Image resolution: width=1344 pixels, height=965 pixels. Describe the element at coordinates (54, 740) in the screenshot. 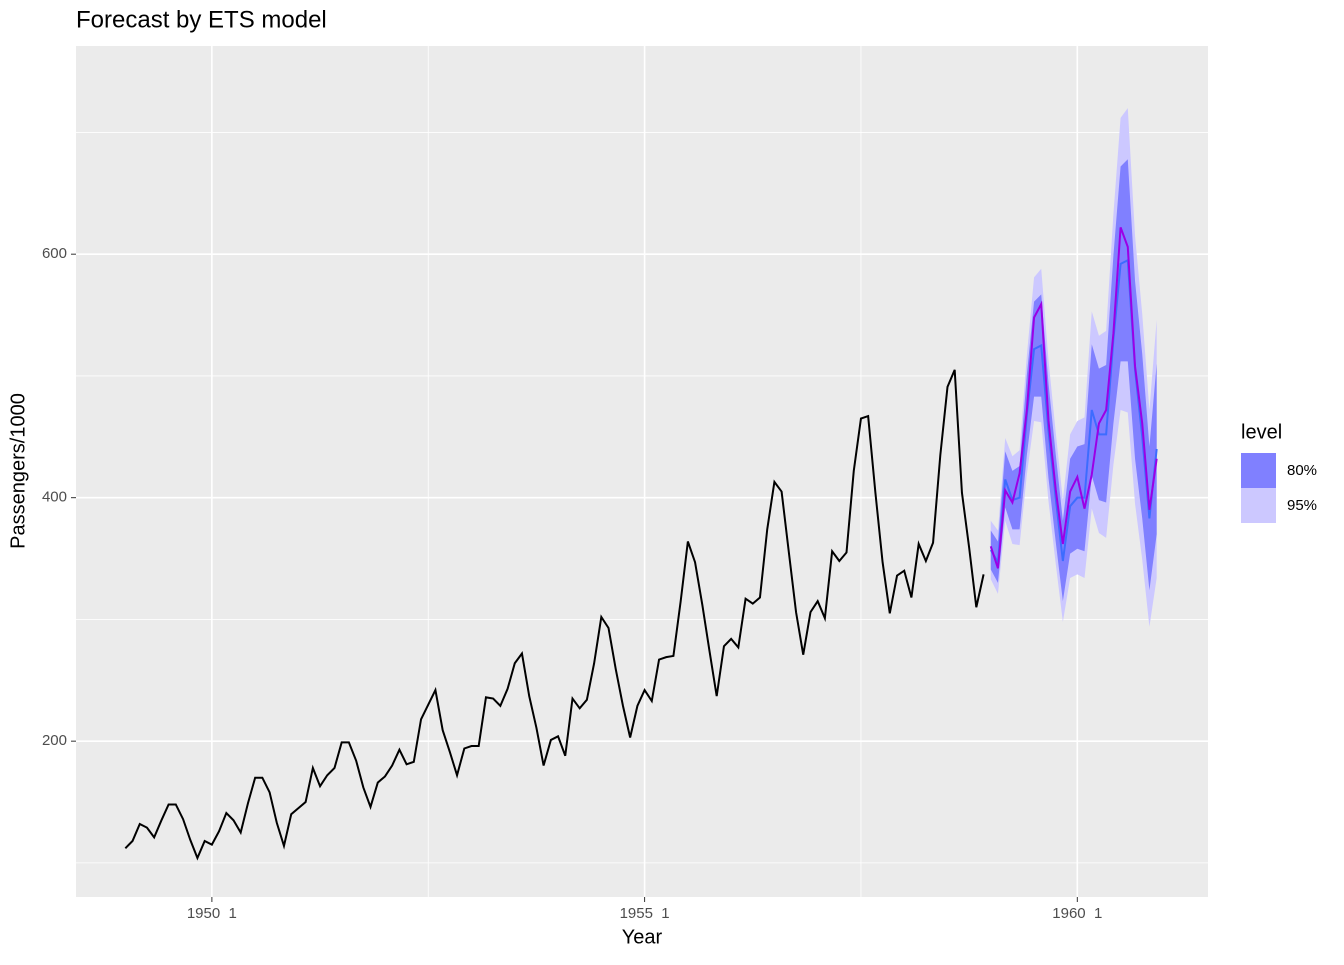

I see `y-tick-label: 200` at that location.